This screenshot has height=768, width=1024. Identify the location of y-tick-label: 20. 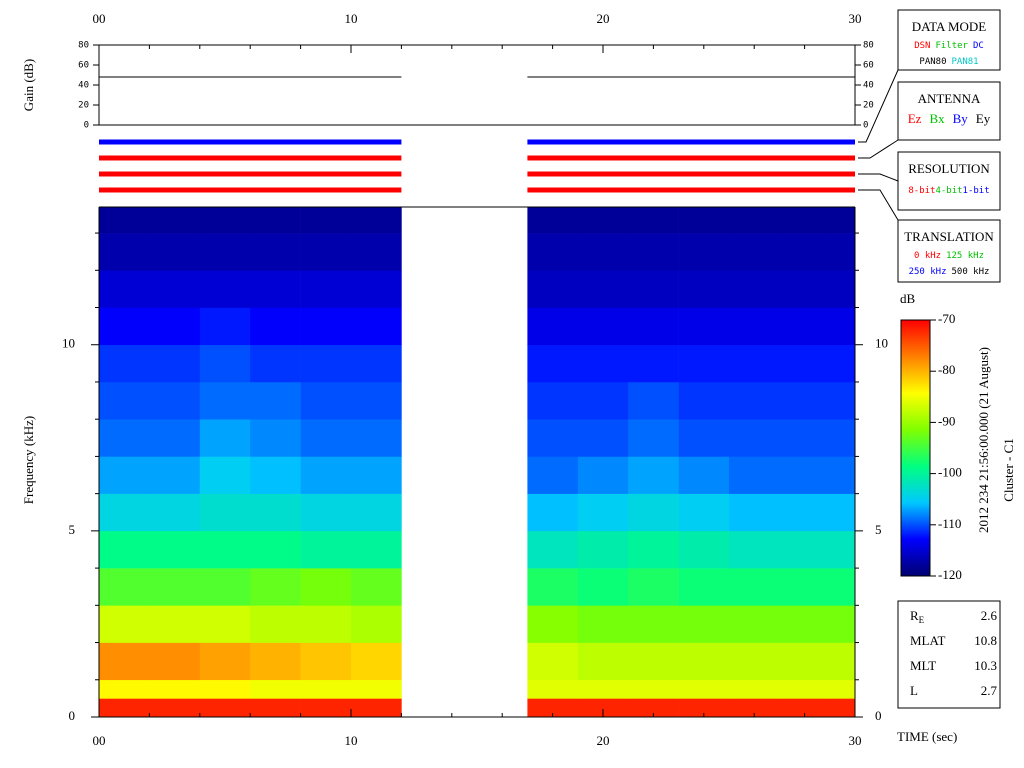
(83, 106).